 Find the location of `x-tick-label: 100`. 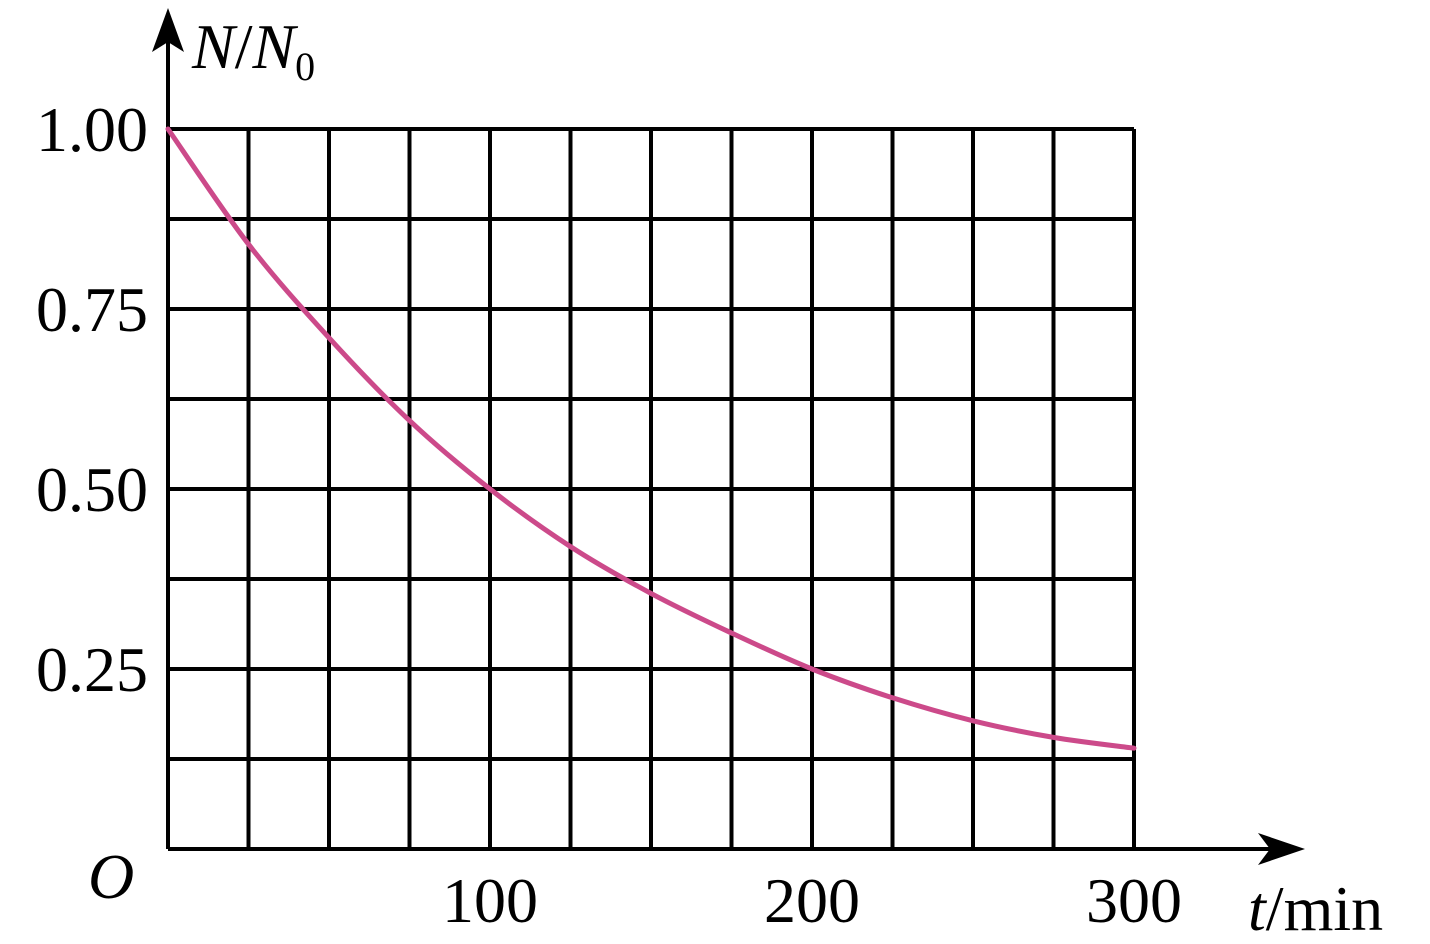

x-tick-label: 100 is located at coordinates (490, 900).